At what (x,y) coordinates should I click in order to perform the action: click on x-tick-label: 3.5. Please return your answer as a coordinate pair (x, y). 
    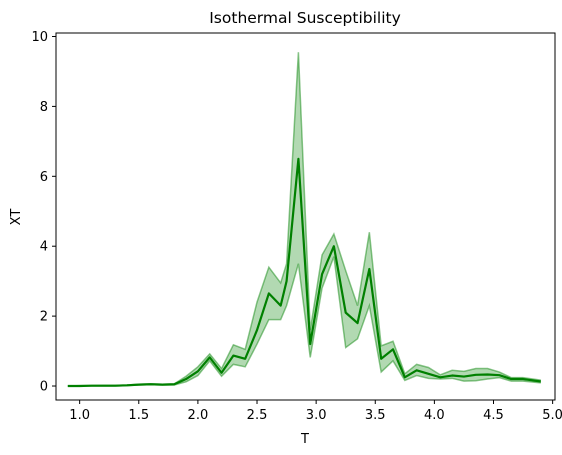
    Looking at the image, I should click on (375, 415).